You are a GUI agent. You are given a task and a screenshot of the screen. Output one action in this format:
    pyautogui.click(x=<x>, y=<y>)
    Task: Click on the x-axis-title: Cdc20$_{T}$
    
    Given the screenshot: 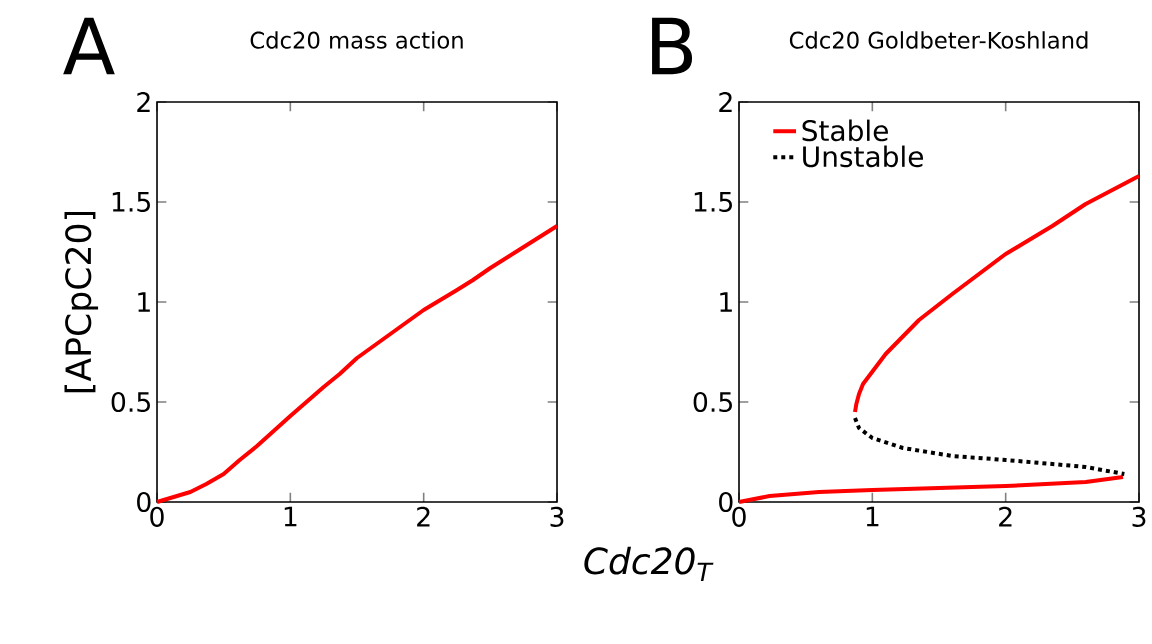 What is the action you would take?
    pyautogui.click(x=649, y=563)
    